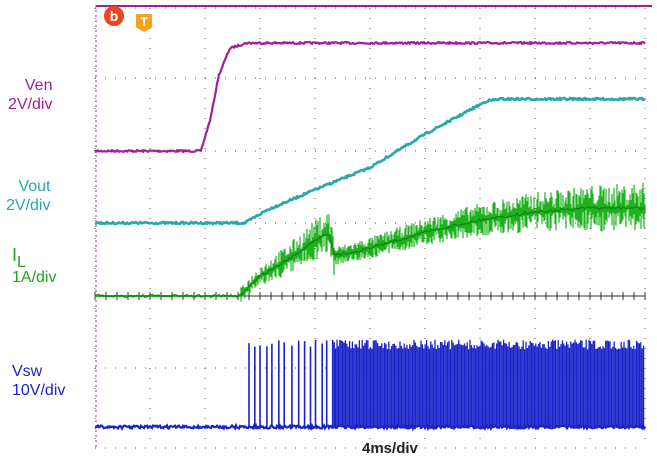  What do you see at coordinates (489, 383) in the screenshot?
I see `vsw-trace` at bounding box center [489, 383].